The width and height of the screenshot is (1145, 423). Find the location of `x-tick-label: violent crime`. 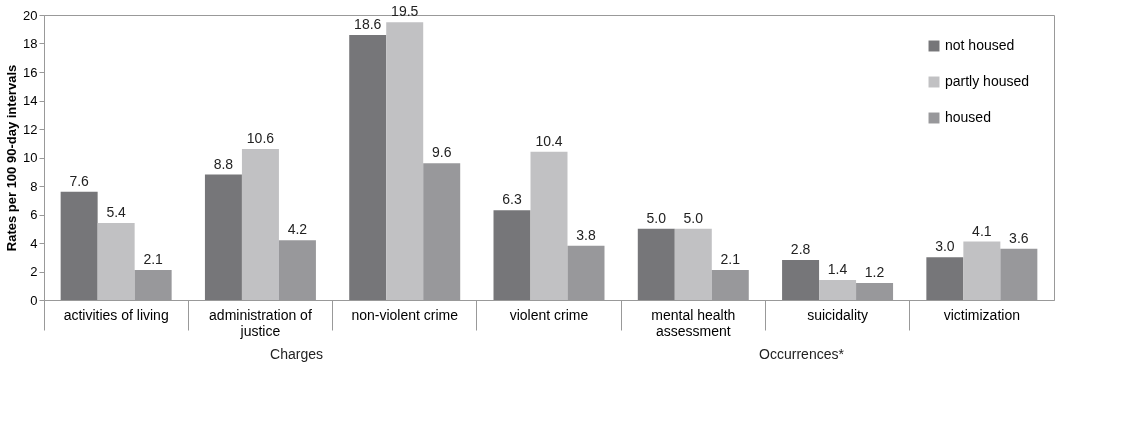

x-tick-label: violent crime is located at coordinates (549, 314).